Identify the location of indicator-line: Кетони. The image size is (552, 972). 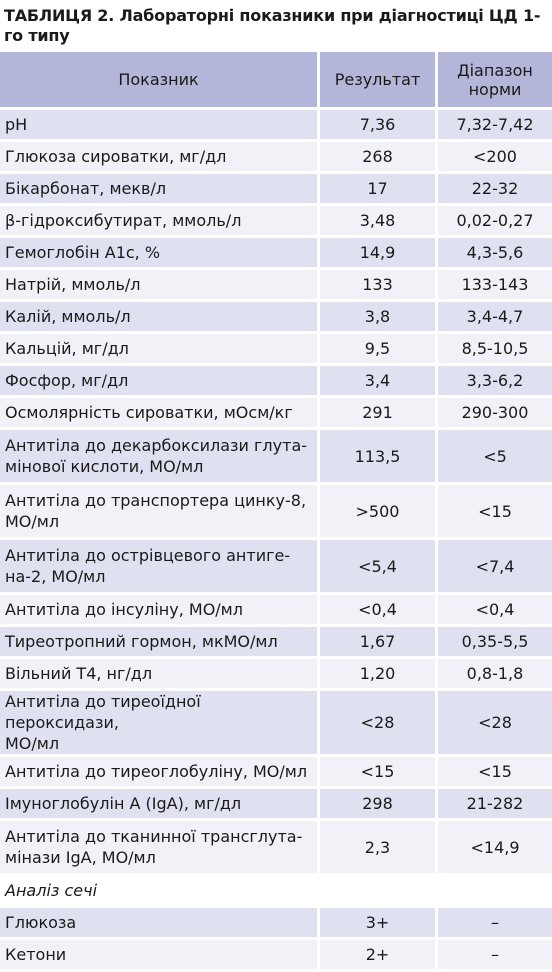
(36, 954).